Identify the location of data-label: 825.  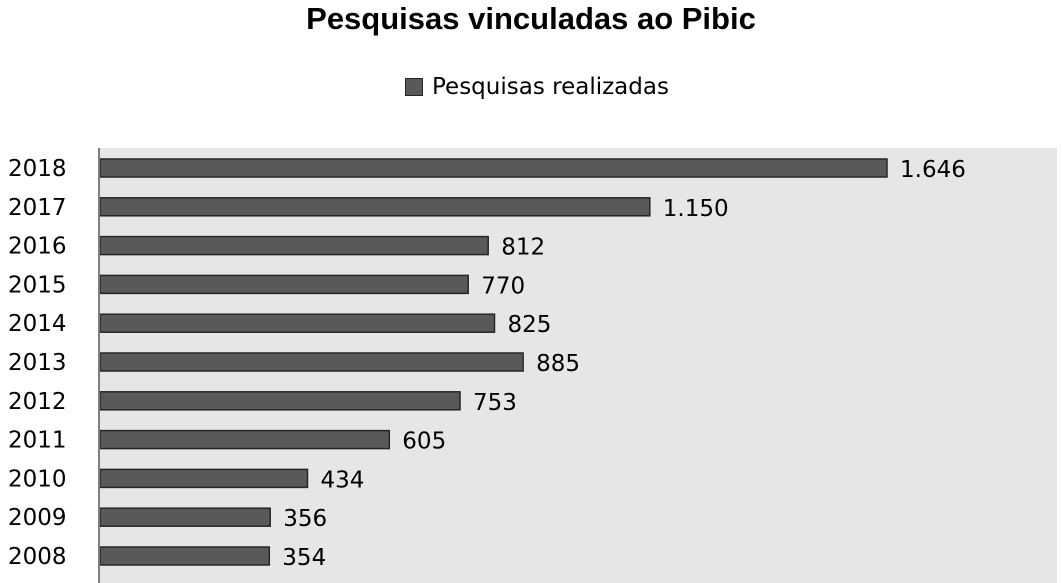
(530, 325).